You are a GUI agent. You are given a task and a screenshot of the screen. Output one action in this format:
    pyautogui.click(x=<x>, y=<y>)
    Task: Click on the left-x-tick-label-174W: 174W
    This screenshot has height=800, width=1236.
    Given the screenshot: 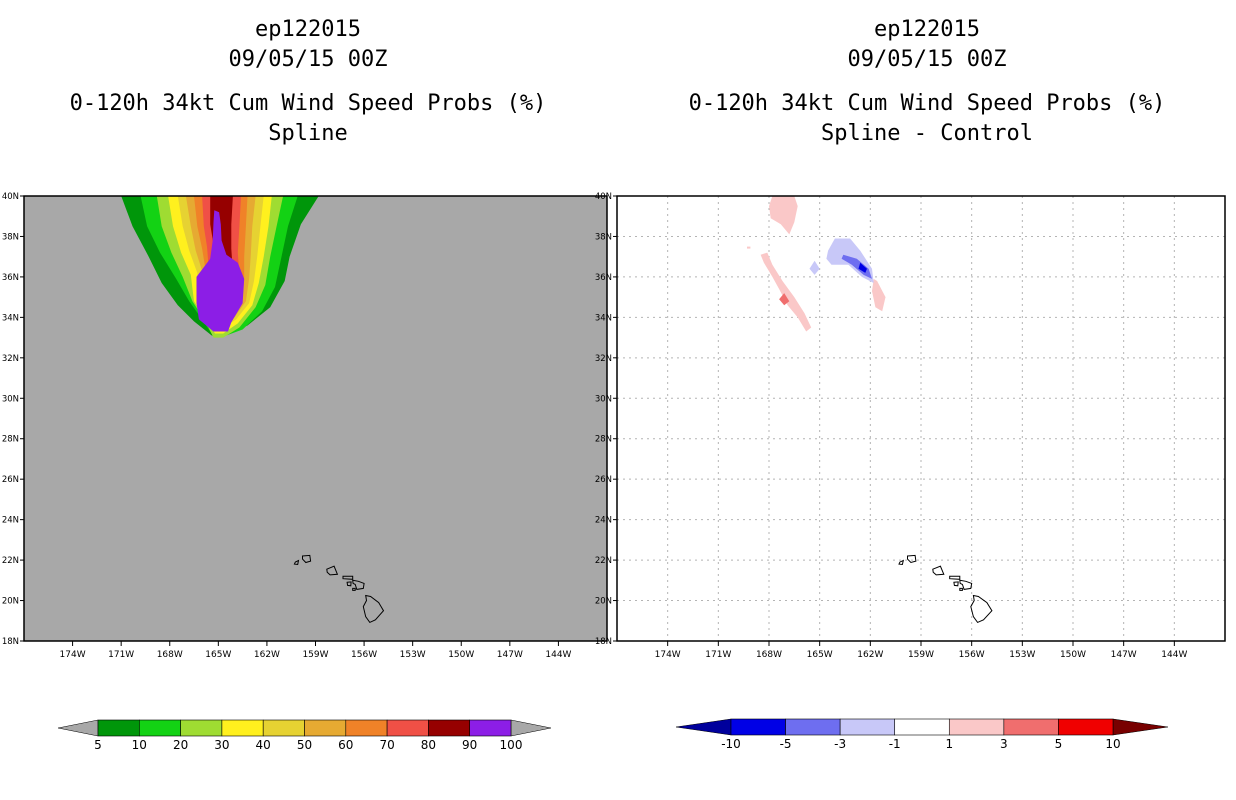 What is the action you would take?
    pyautogui.click(x=73, y=655)
    